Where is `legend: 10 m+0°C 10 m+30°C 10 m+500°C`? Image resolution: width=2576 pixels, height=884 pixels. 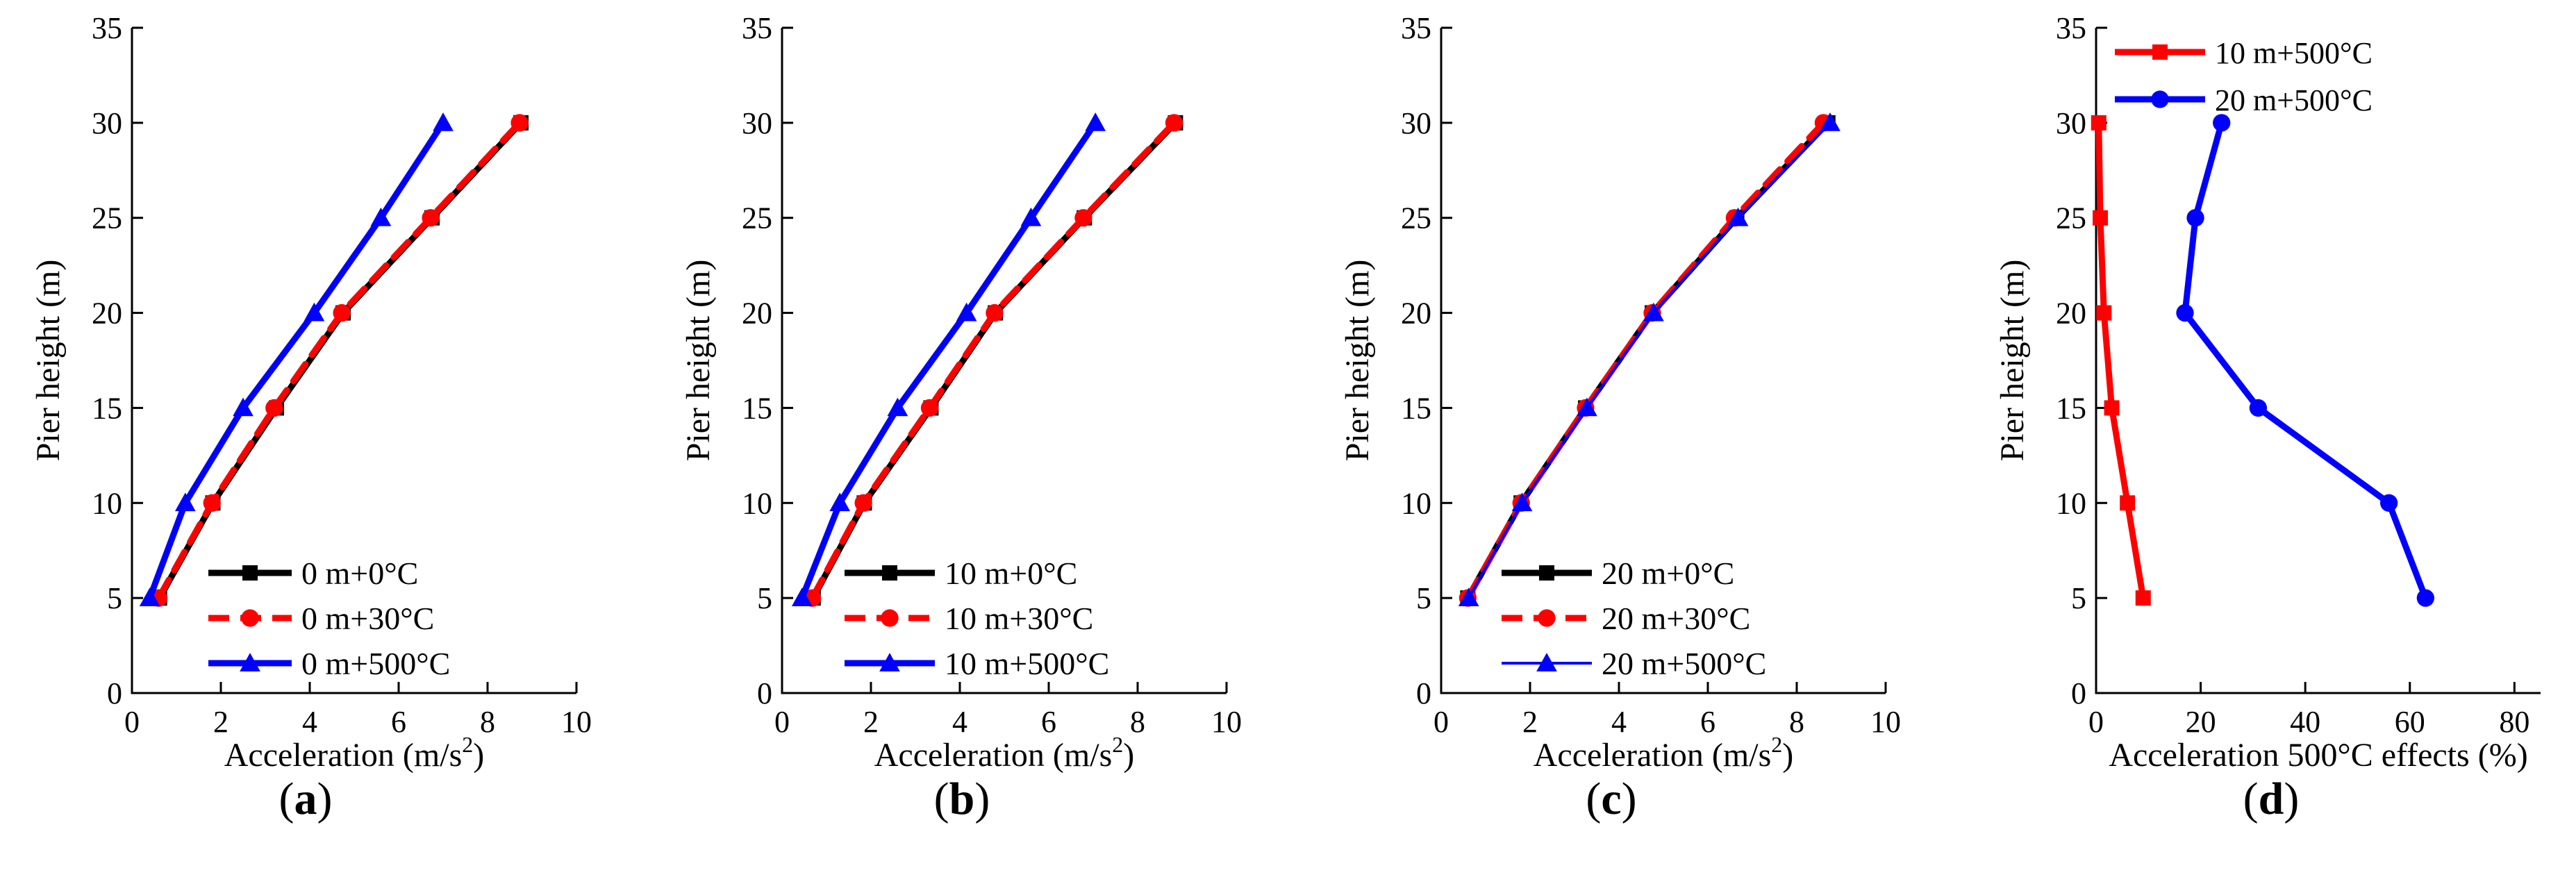 legend: 10 m+0°C 10 m+30°C 10 m+500°C is located at coordinates (977, 618).